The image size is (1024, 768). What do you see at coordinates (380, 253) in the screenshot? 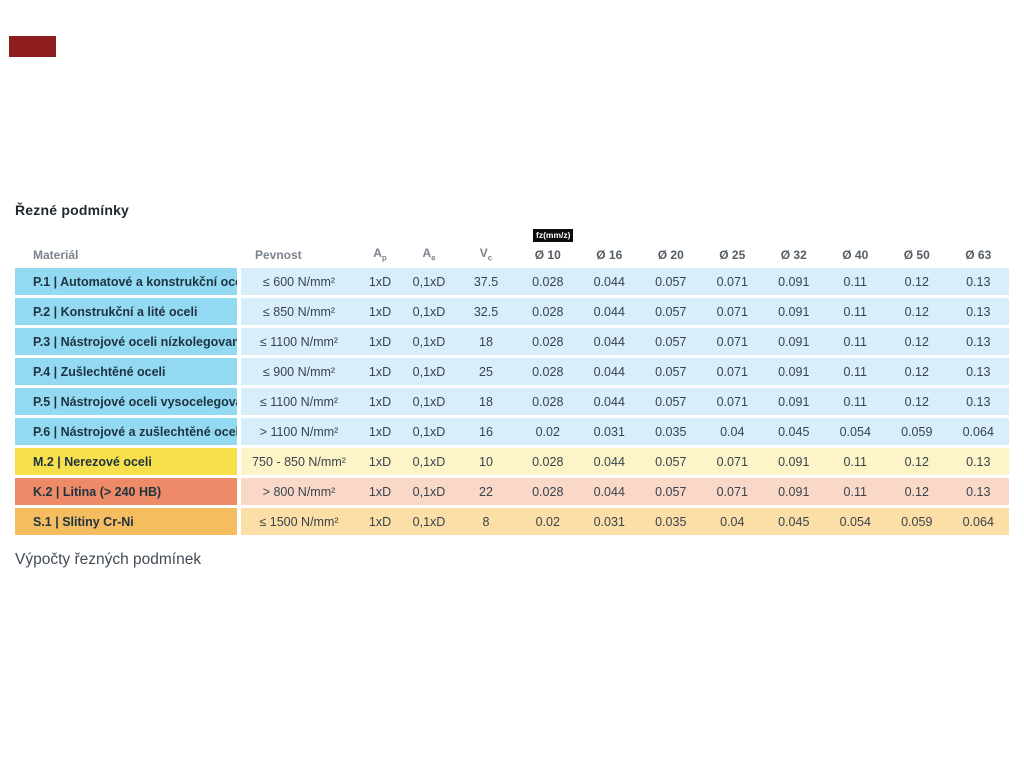
I see `column-header-ap: Ap` at bounding box center [380, 253].